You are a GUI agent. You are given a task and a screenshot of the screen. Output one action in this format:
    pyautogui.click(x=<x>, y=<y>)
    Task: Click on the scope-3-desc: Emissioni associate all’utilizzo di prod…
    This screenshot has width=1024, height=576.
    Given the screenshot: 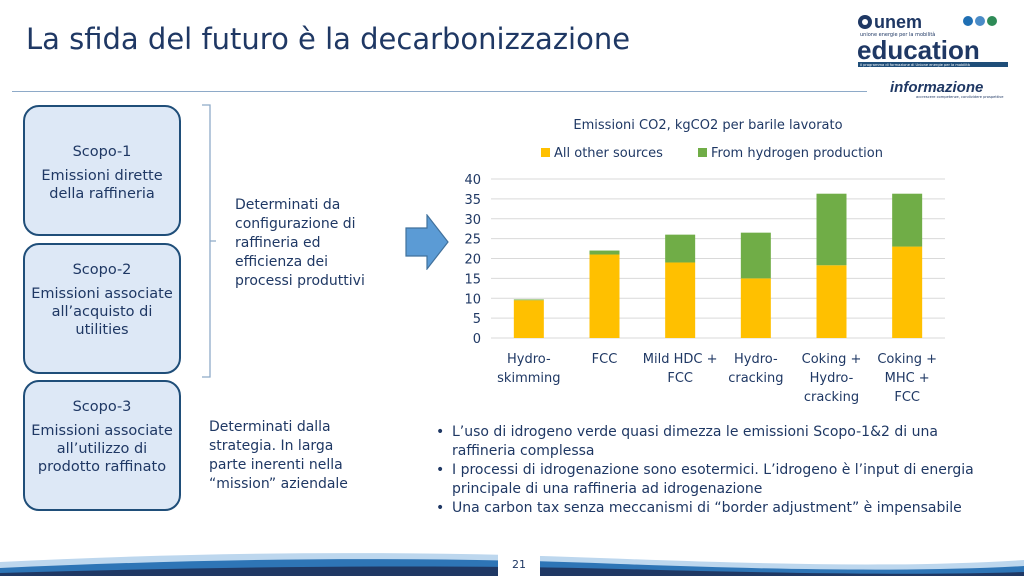 What is the action you would take?
    pyautogui.click(x=102, y=449)
    